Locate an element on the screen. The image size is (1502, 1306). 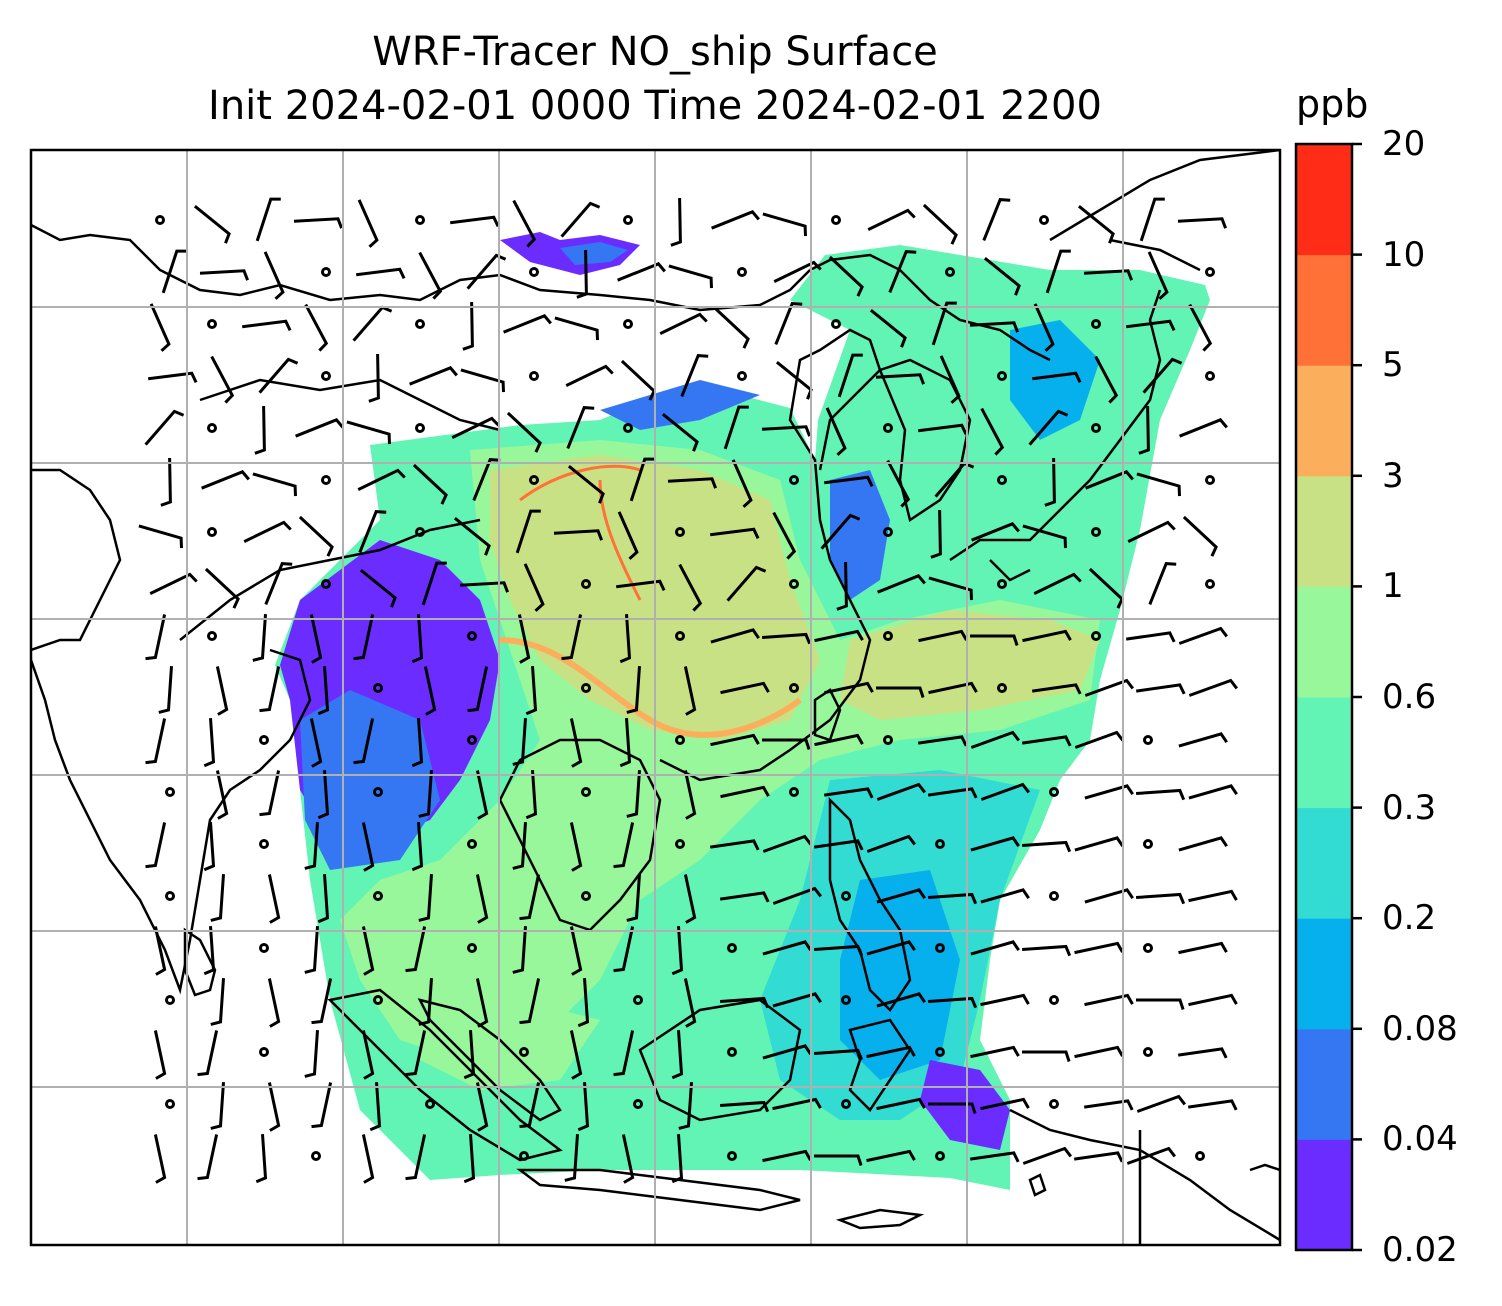
coastline-srilanka is located at coordinates (200, 962).